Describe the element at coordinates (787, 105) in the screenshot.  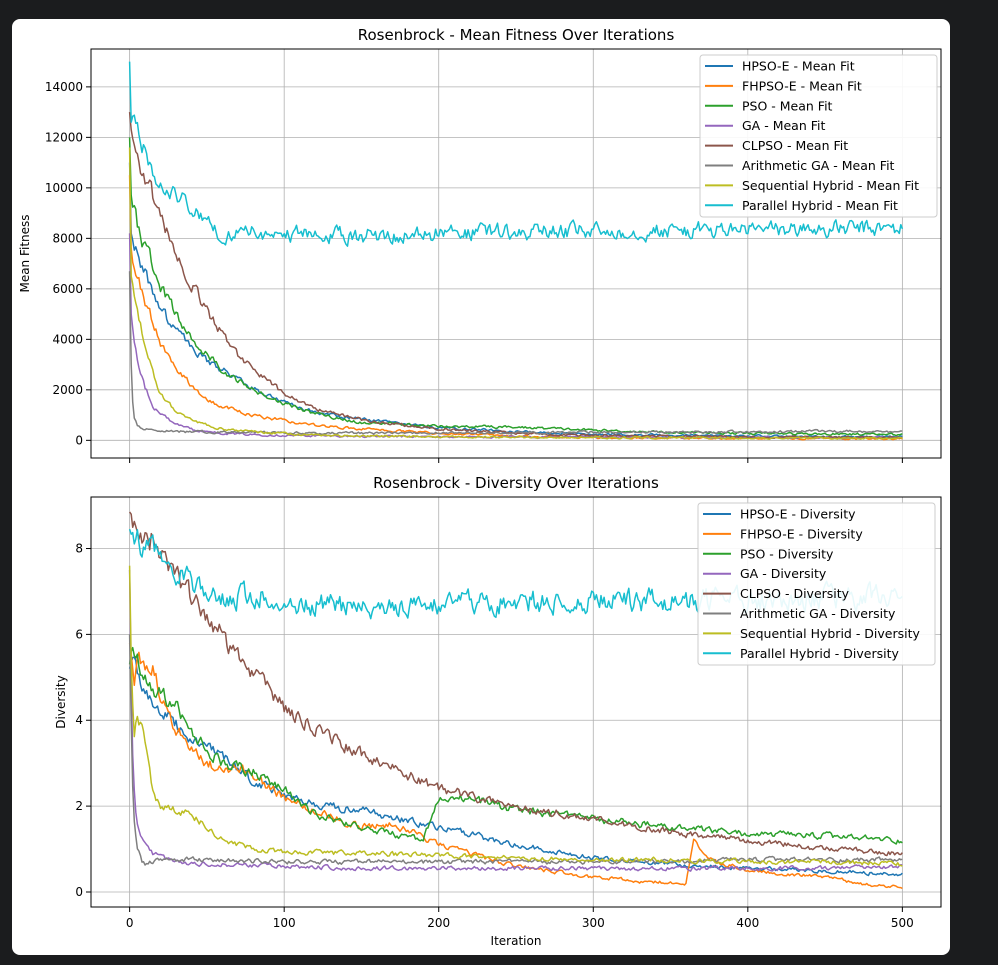
I see `legend-entry: PSO - Mean Fit` at that location.